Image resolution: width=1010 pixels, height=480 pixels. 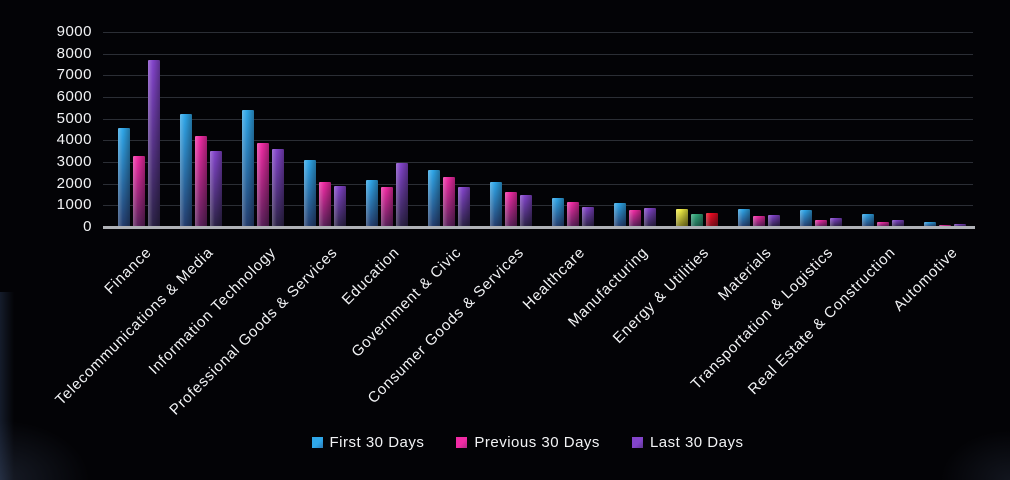 What do you see at coordinates (537, 442) in the screenshot?
I see `legend-label: Previous 30 Days` at bounding box center [537, 442].